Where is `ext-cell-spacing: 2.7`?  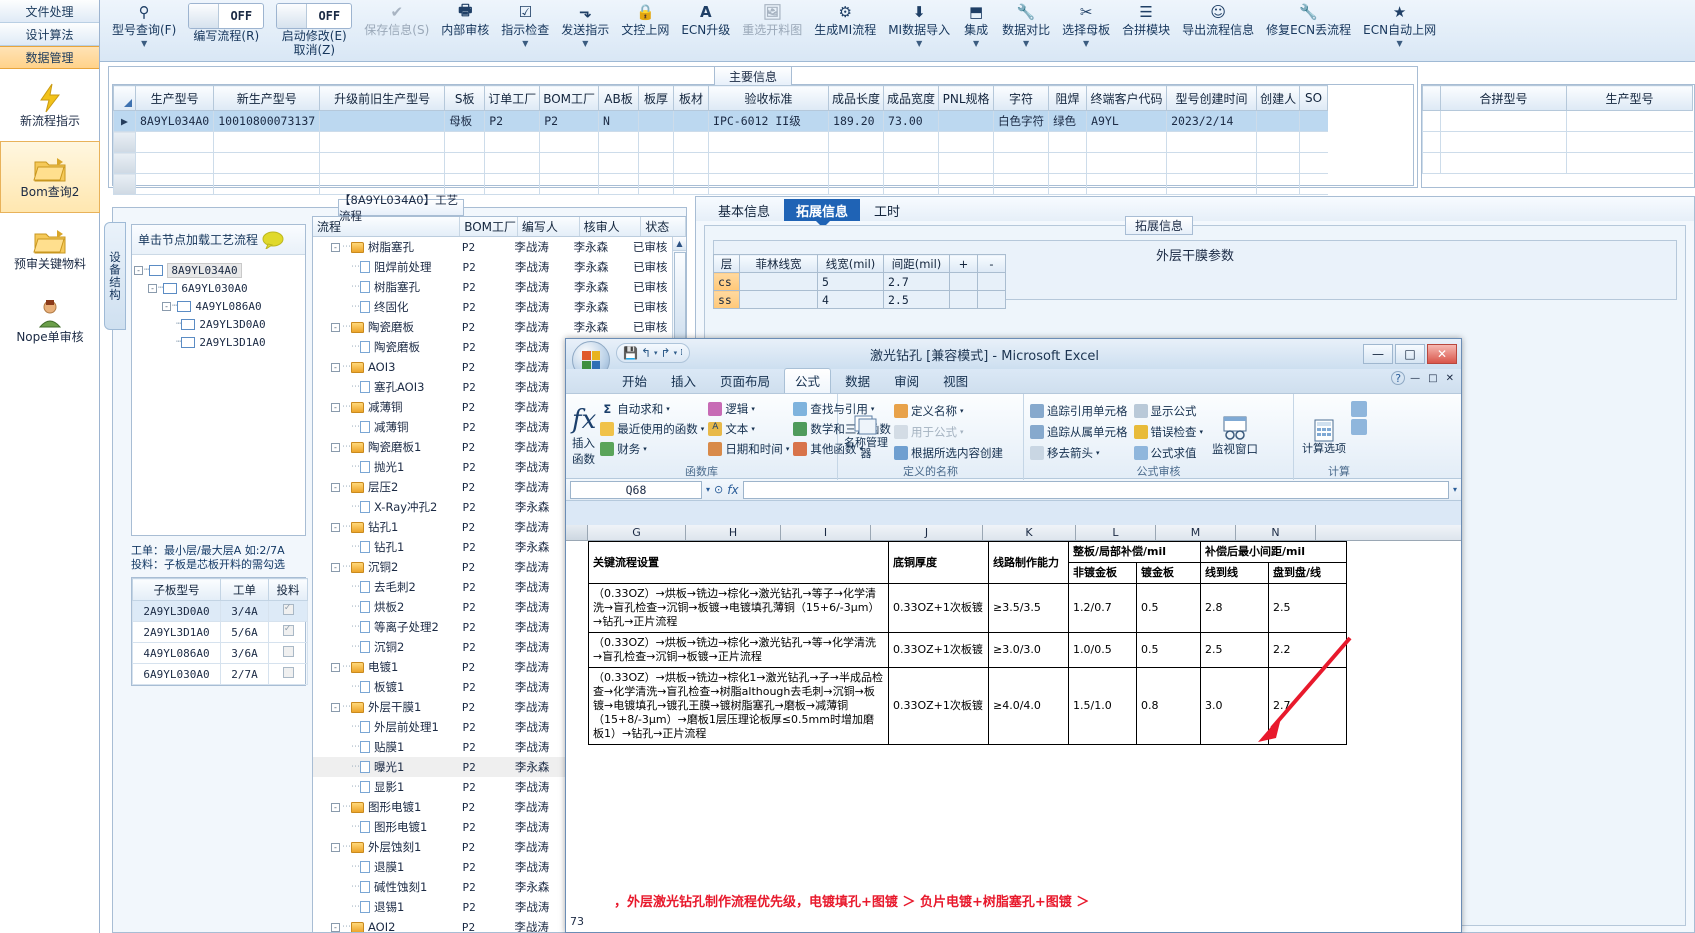 ext-cell-spacing: 2.7 is located at coordinates (916, 281).